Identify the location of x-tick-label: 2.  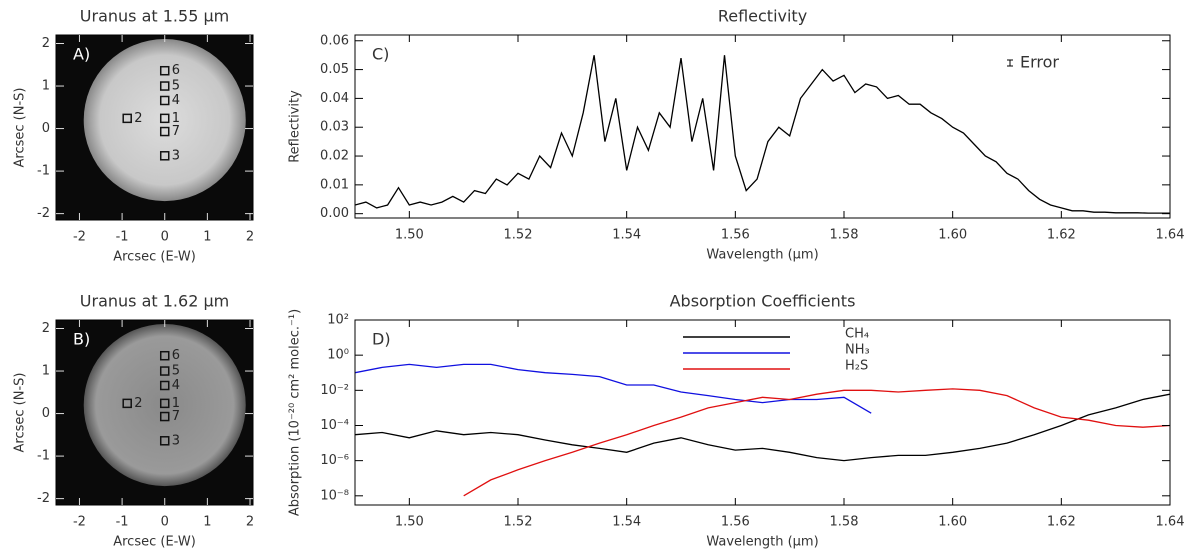
(250, 522).